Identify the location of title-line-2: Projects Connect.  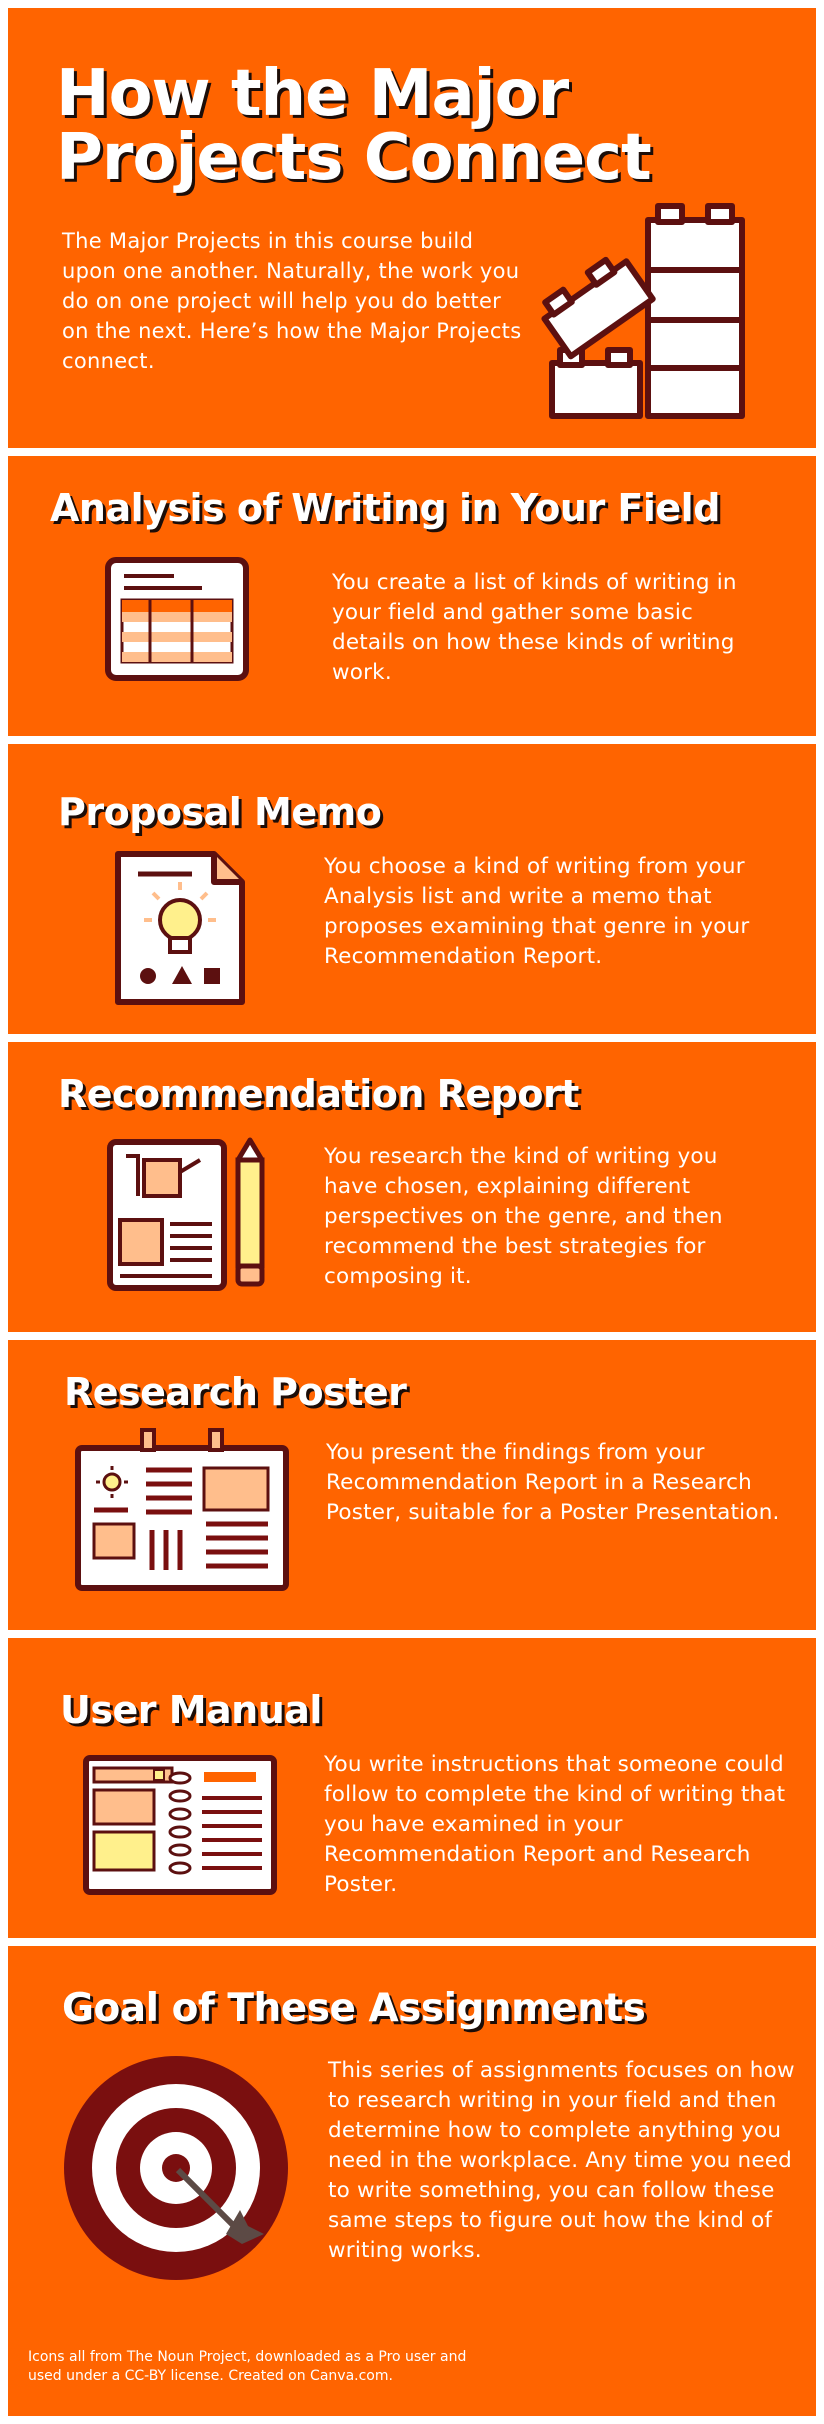
(354, 158).